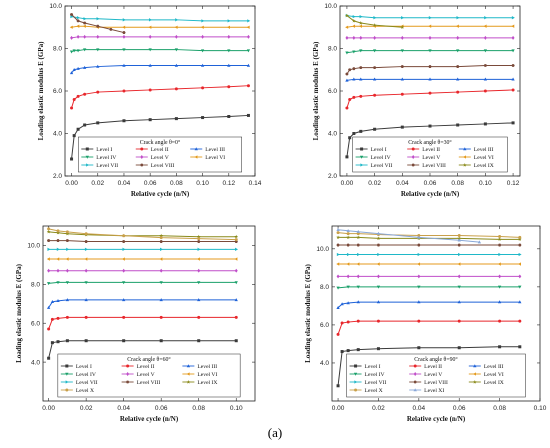 The height and width of the screenshot is (448, 550). I want to click on legend-title: Crack angle θ=30°, so click(430, 142).